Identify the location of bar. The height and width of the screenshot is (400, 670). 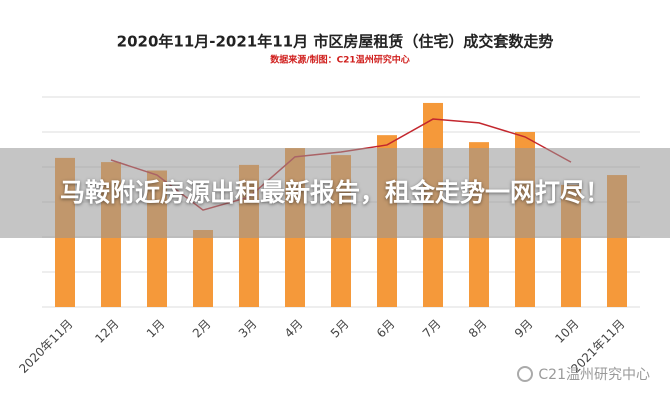
(203, 268).